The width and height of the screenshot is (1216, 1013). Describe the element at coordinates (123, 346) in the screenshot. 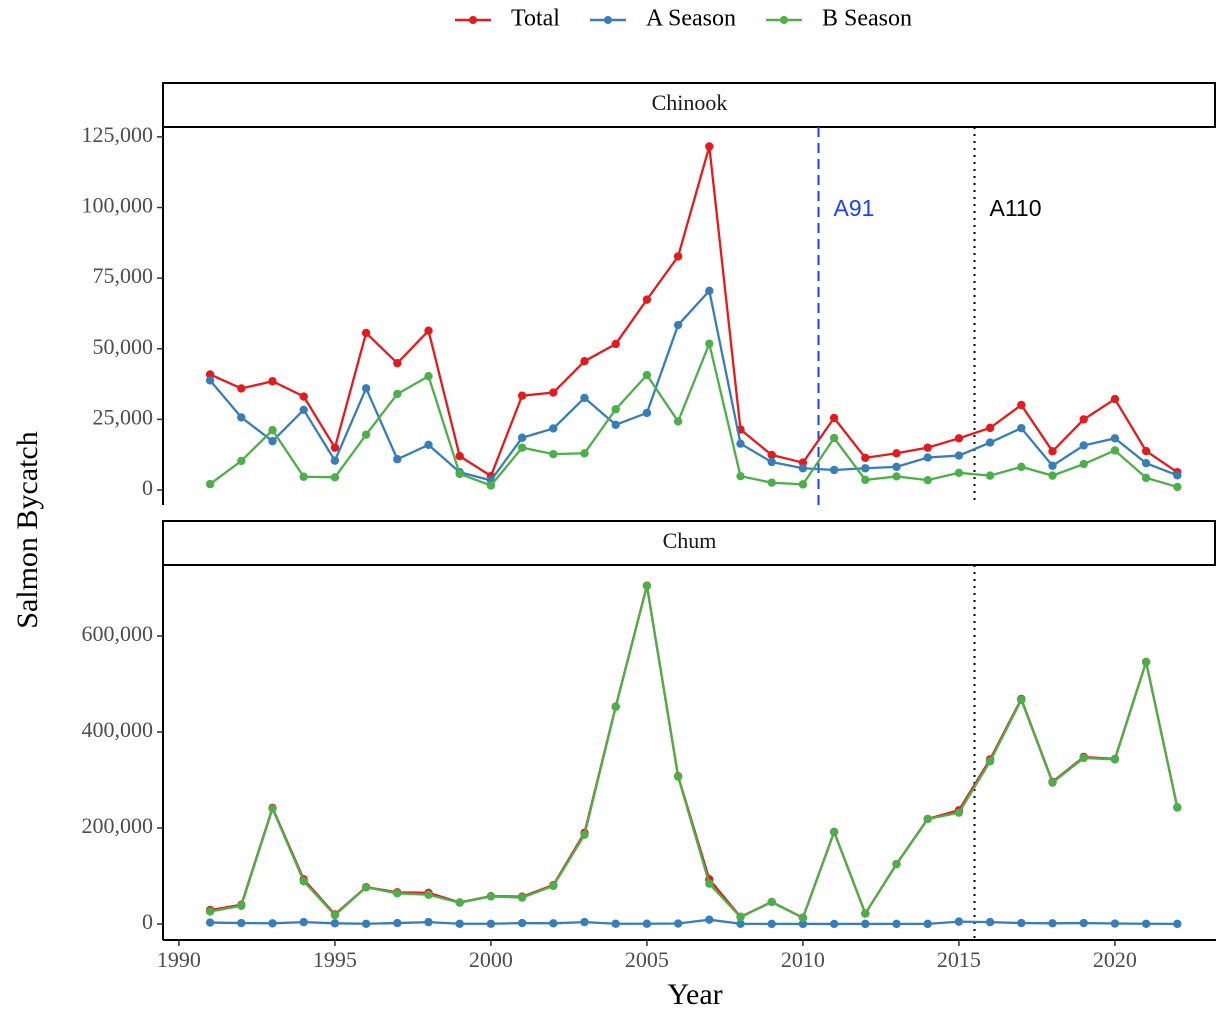

I see `y-tick-label: 50,000` at that location.